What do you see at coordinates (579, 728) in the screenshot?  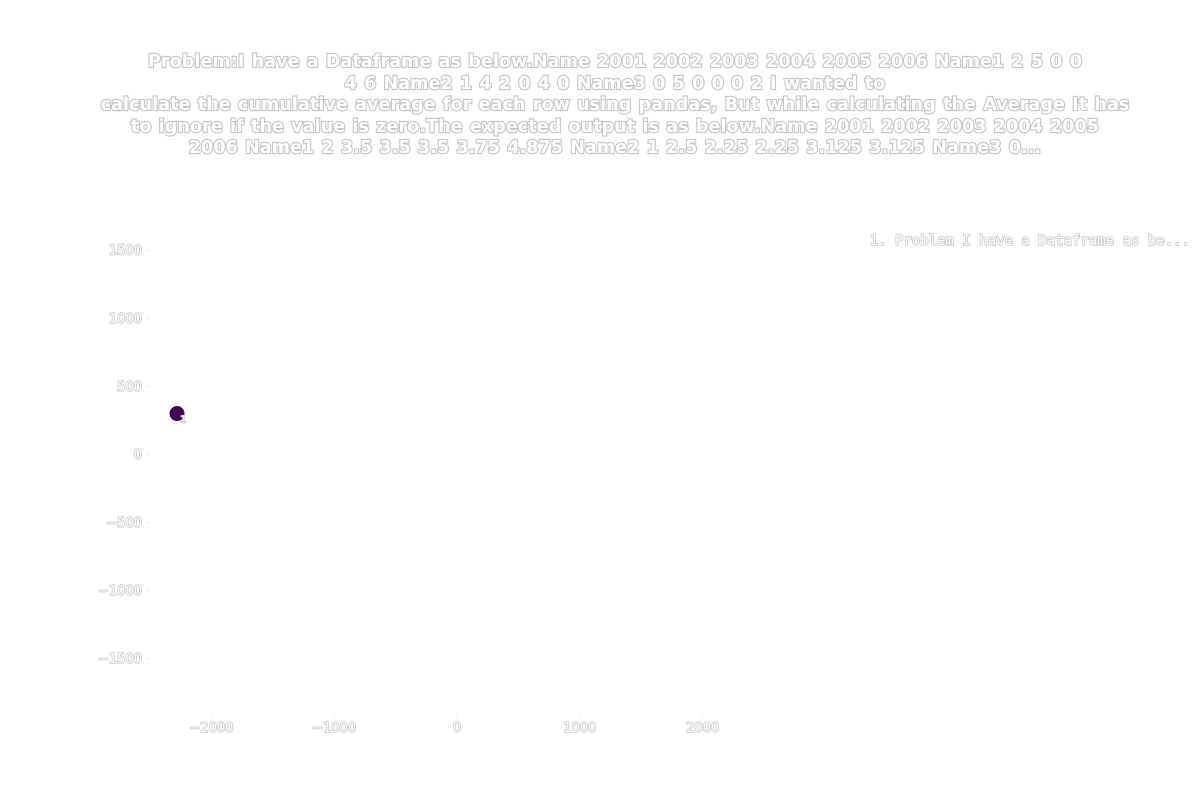 I see `x-tick-label: 1000` at bounding box center [579, 728].